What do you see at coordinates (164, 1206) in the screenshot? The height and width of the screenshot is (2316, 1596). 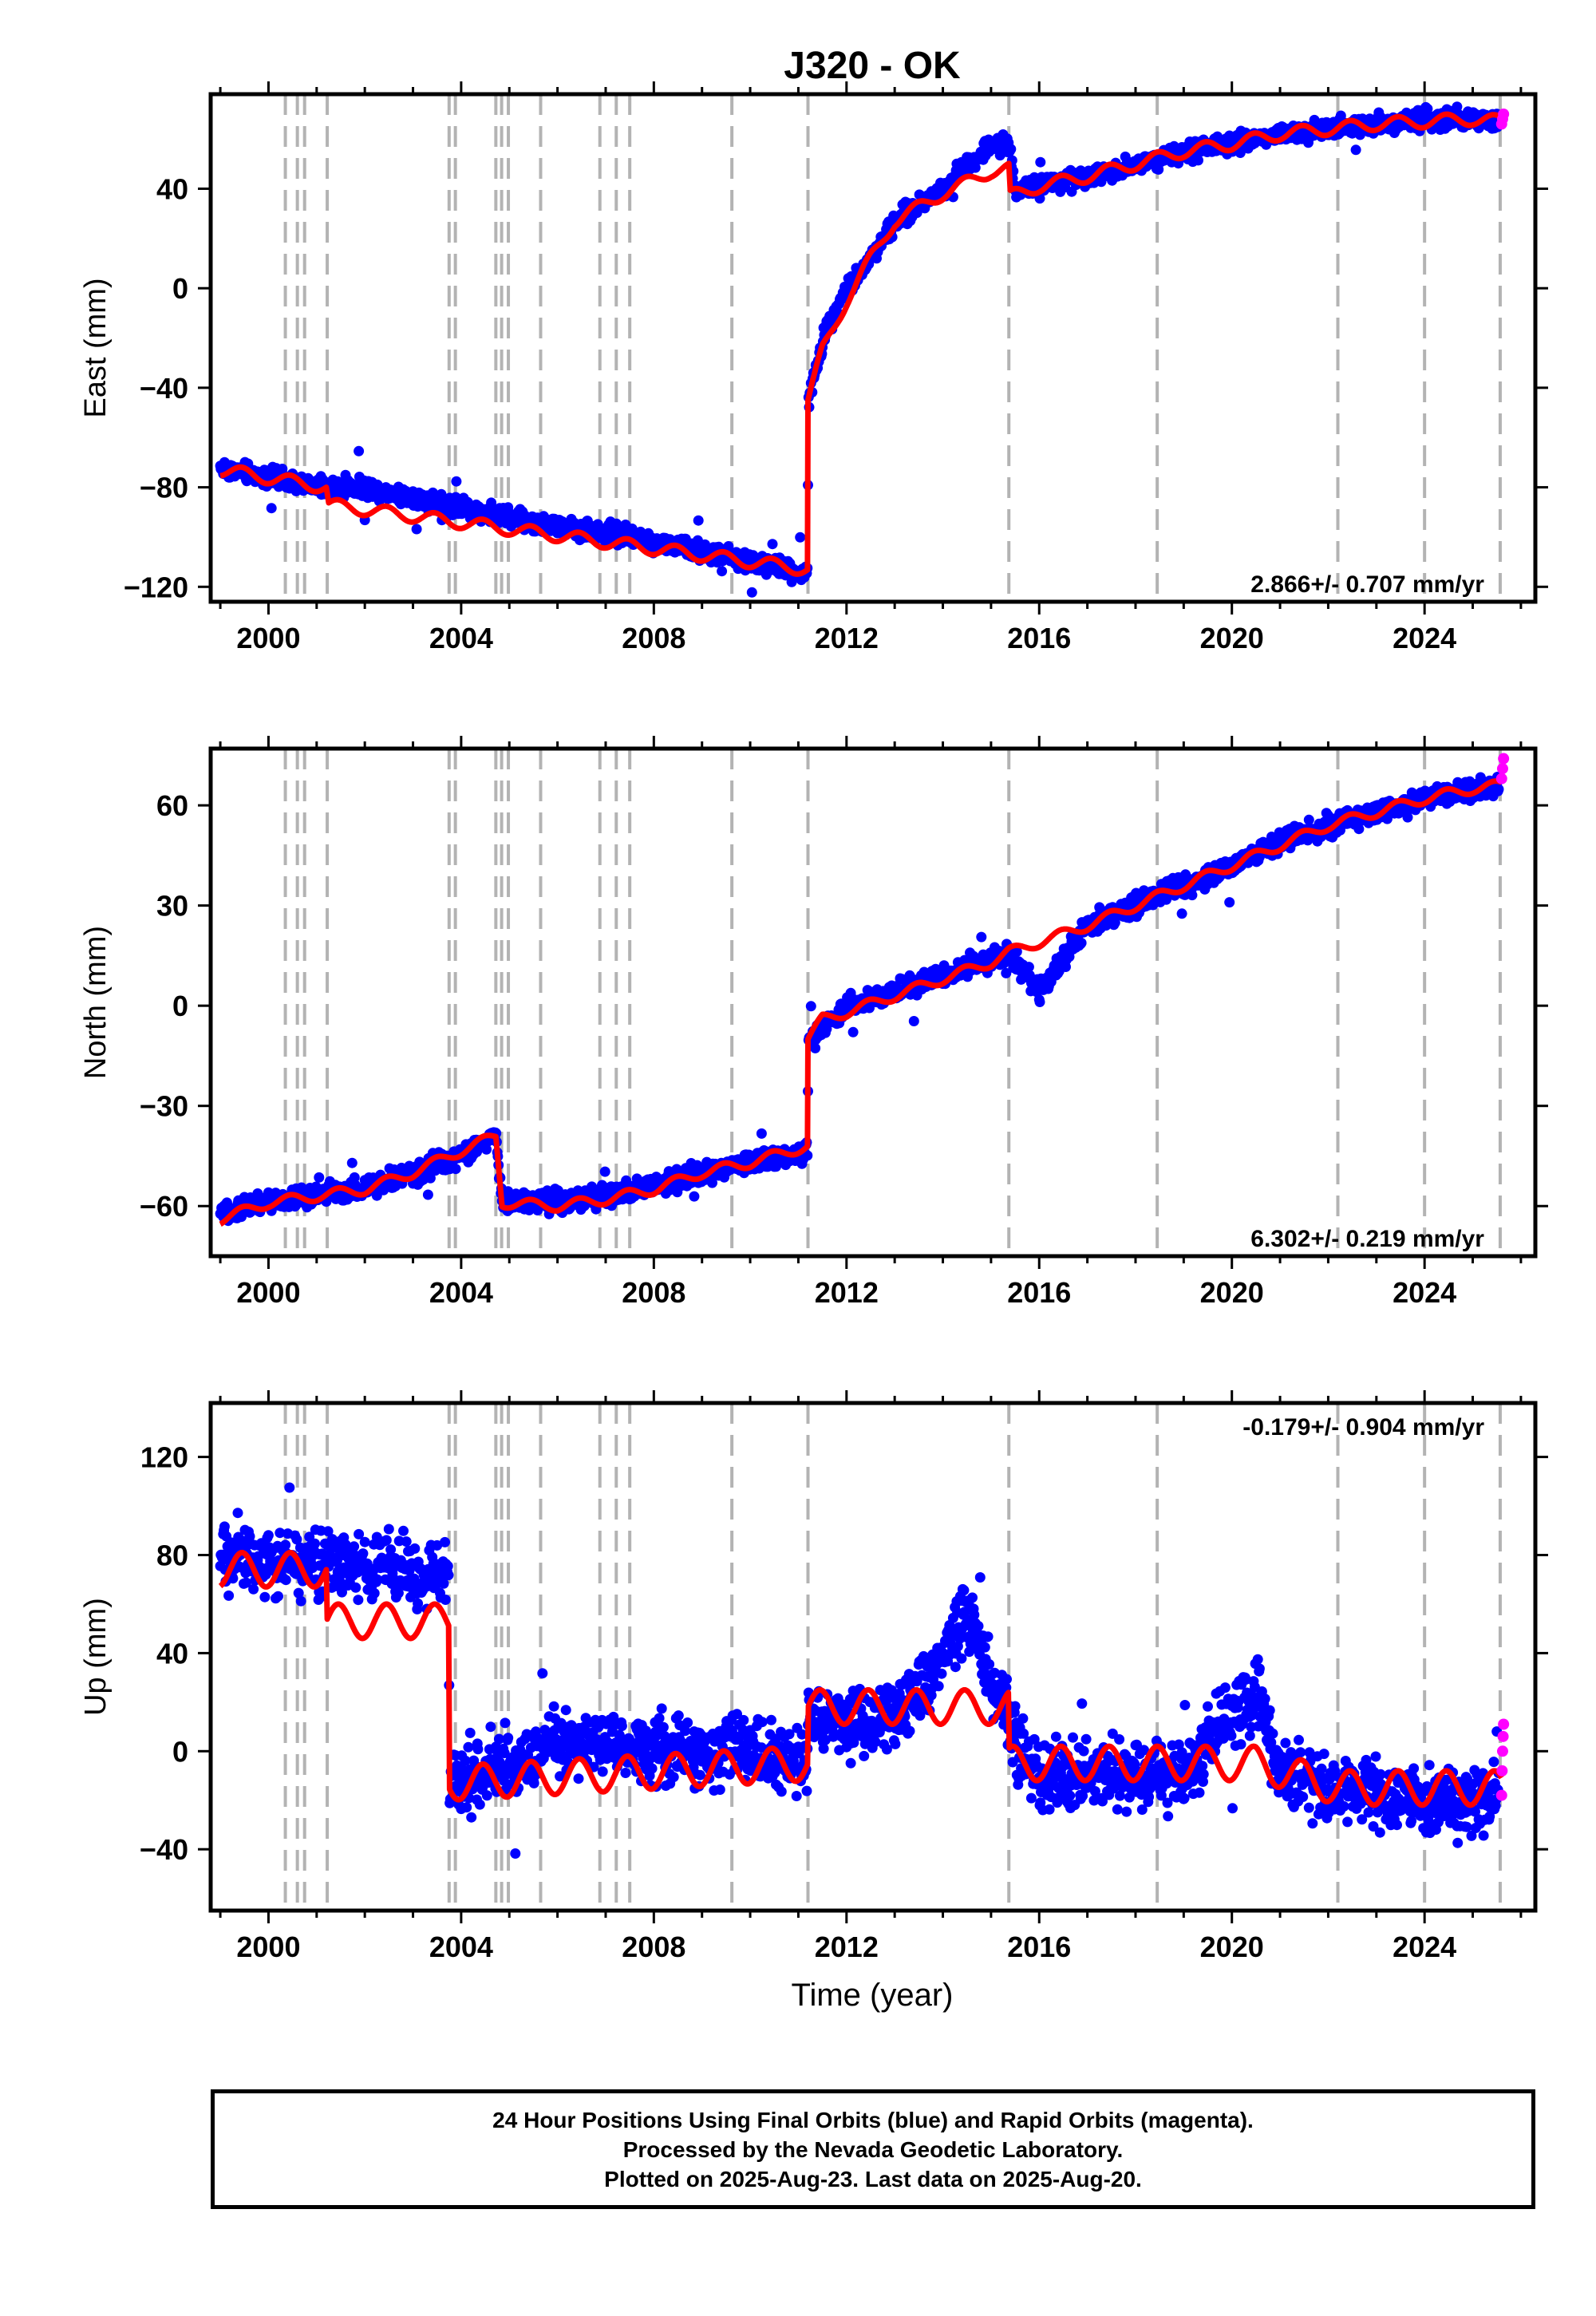 I see `y-tick-label: −60` at bounding box center [164, 1206].